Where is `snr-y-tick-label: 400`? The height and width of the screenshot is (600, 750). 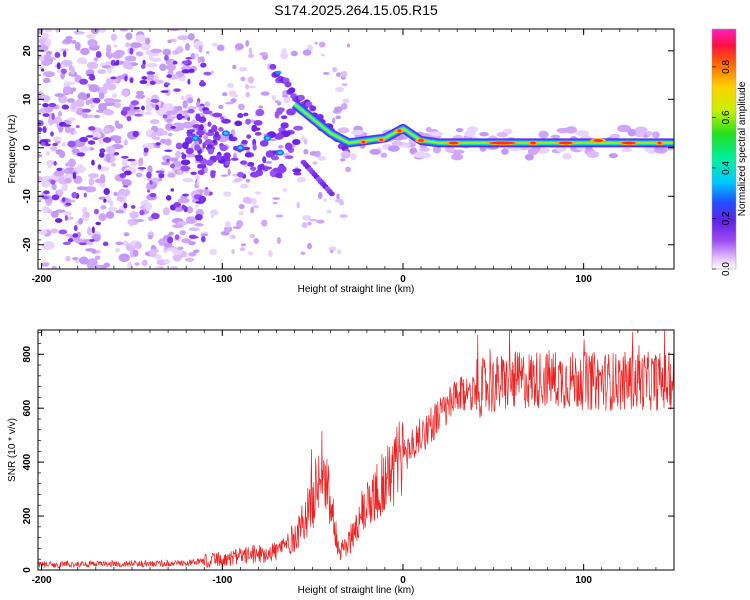
snr-y-tick-label: 400 is located at coordinates (27, 461).